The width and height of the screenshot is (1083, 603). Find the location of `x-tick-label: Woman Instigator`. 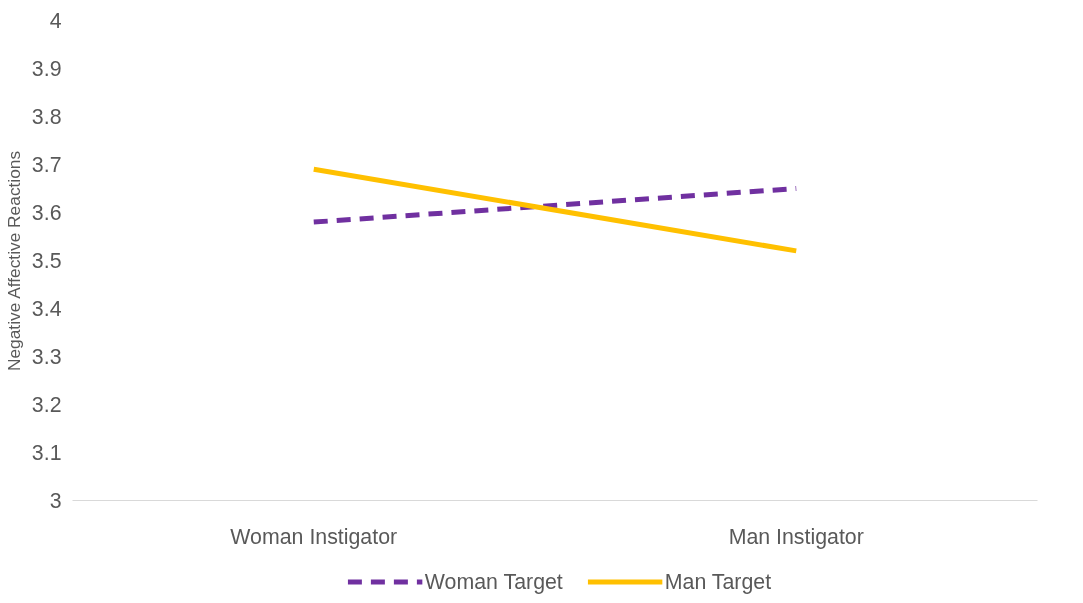

x-tick-label: Woman Instigator is located at coordinates (314, 536).